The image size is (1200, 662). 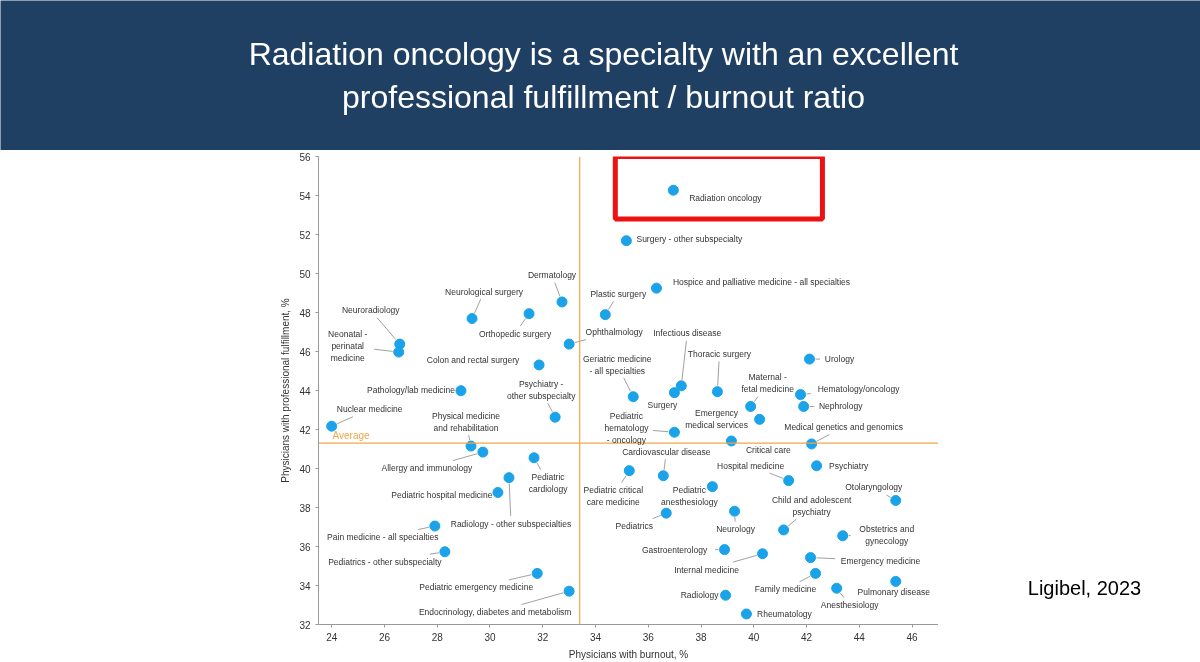 What do you see at coordinates (305, 235) in the screenshot?
I see `y-tick-label: 52` at bounding box center [305, 235].